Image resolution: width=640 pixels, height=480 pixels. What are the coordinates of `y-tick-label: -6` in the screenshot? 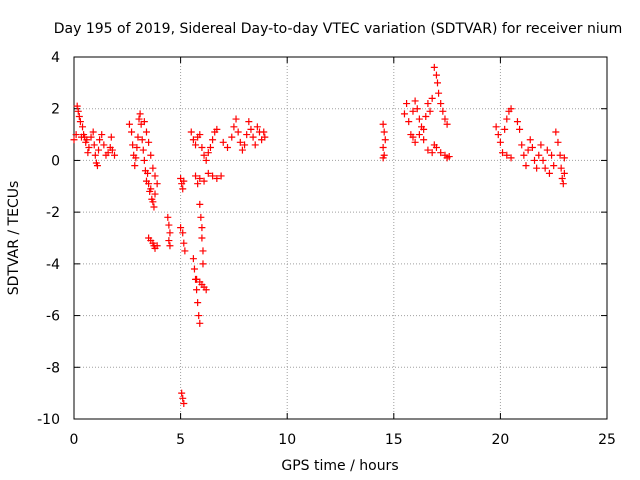 It's located at (53, 317).